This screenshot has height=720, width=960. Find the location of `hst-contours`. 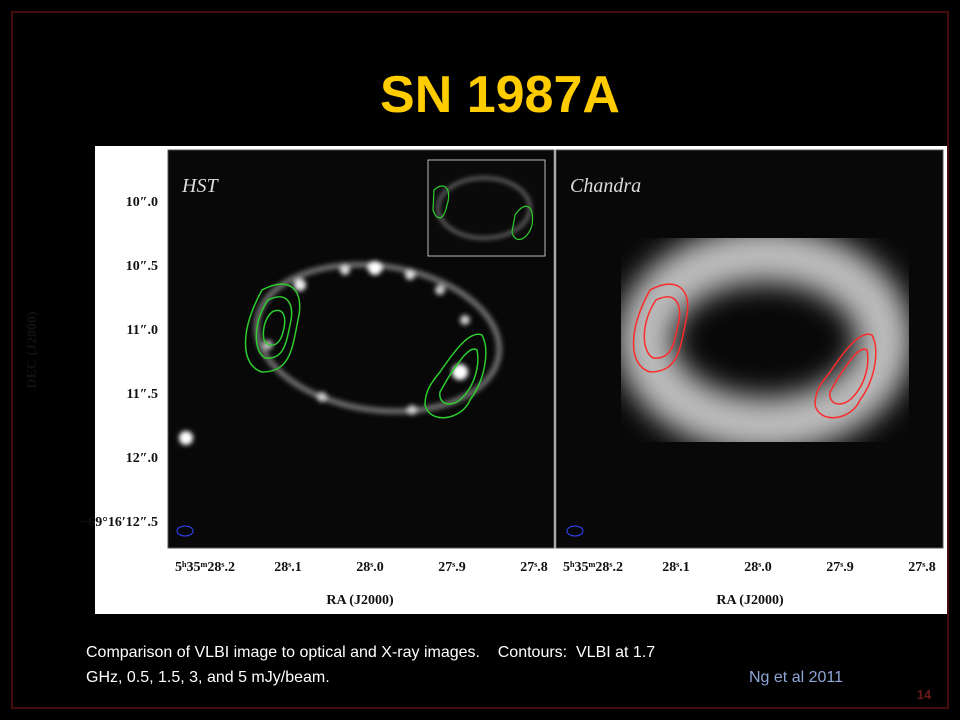

hst-contours is located at coordinates (365, 351).